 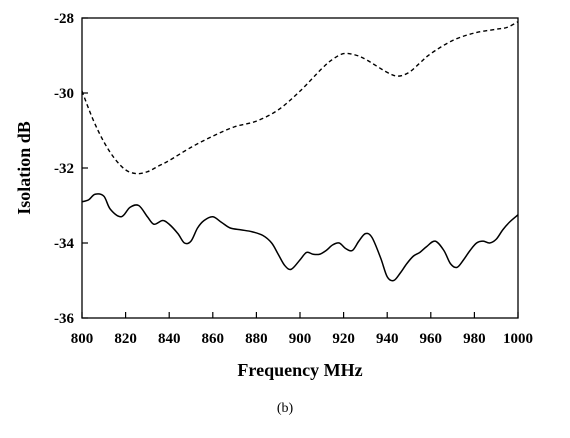 I want to click on y-tick-label: -28, so click(x=64, y=19).